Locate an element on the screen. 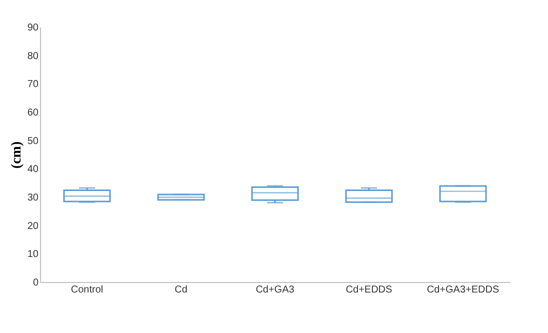 This screenshot has height=333, width=548. y-tick-label: 60 is located at coordinates (33, 113).